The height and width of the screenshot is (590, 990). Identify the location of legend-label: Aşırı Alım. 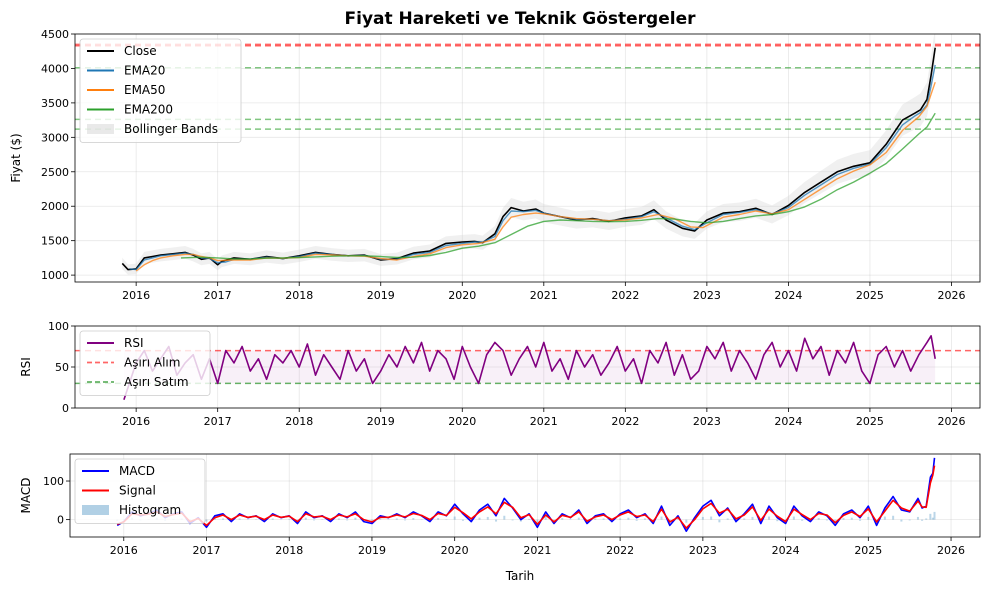
(152, 363).